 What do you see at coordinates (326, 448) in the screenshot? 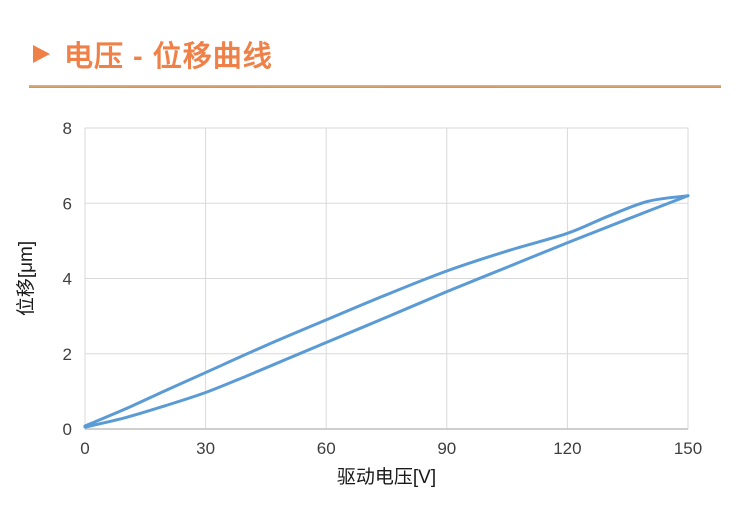
I see `x-tick-label: 60` at bounding box center [326, 448].